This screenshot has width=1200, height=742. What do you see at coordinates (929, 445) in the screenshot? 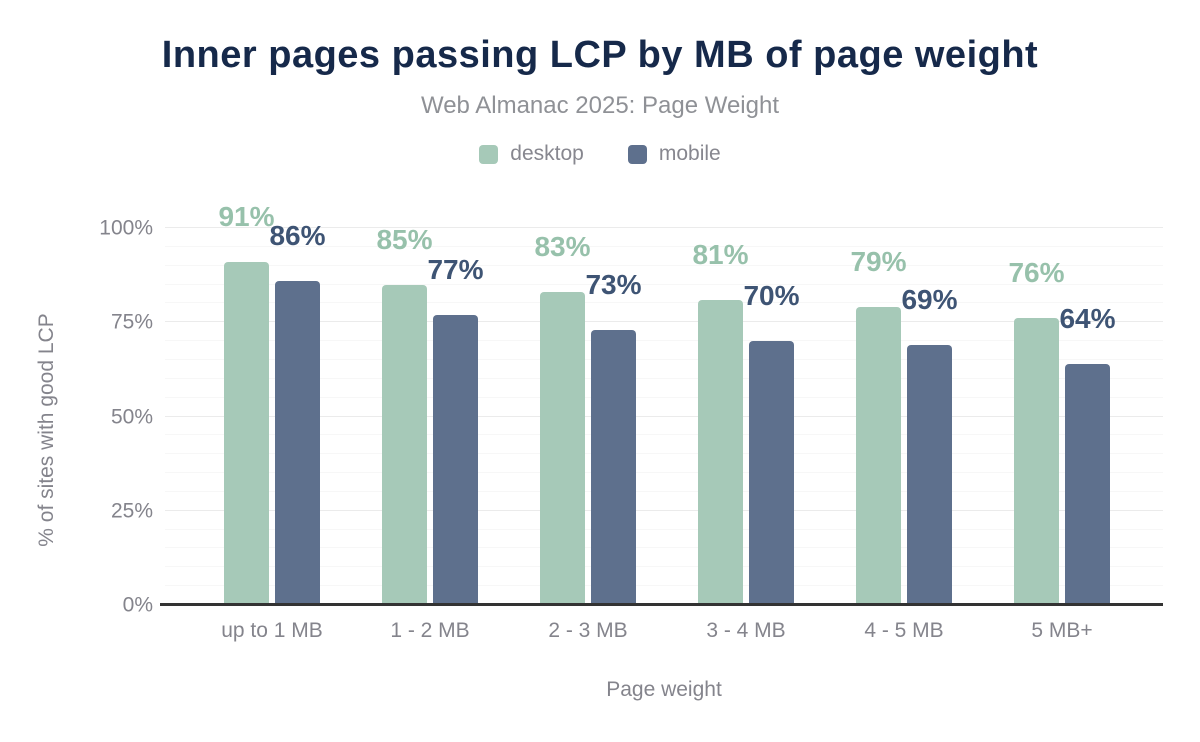
I see `bar-mobile: 69%` at bounding box center [929, 445].